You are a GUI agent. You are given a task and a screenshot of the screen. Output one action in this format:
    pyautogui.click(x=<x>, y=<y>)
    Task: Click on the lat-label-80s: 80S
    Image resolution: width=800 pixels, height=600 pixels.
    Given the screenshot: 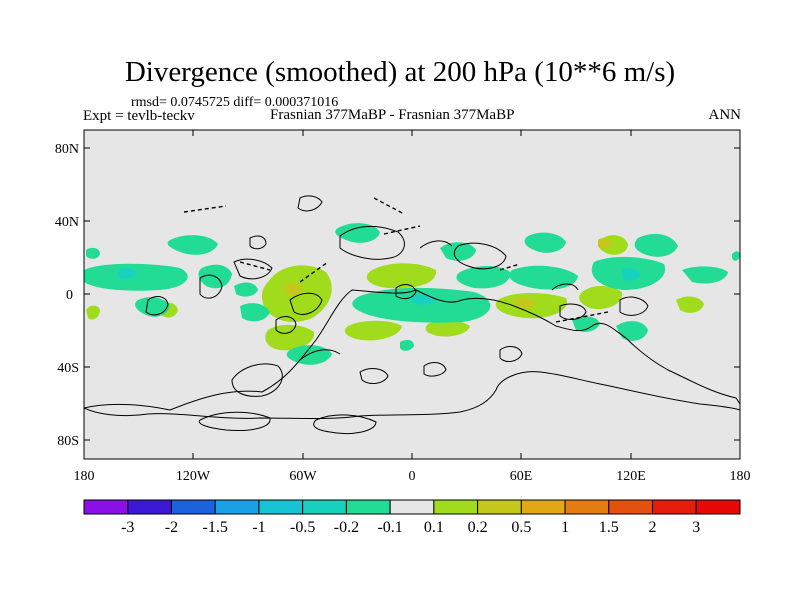 What is the action you would take?
    pyautogui.click(x=68, y=441)
    